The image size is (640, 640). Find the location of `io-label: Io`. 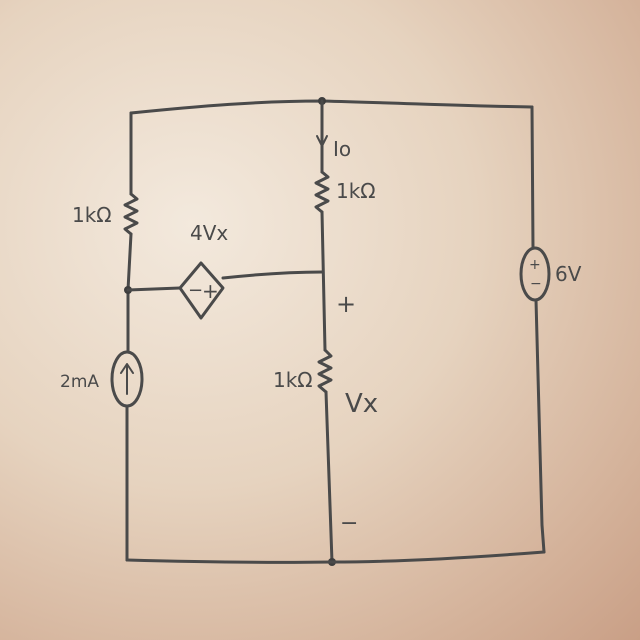

io-label: Io is located at coordinates (342, 149).